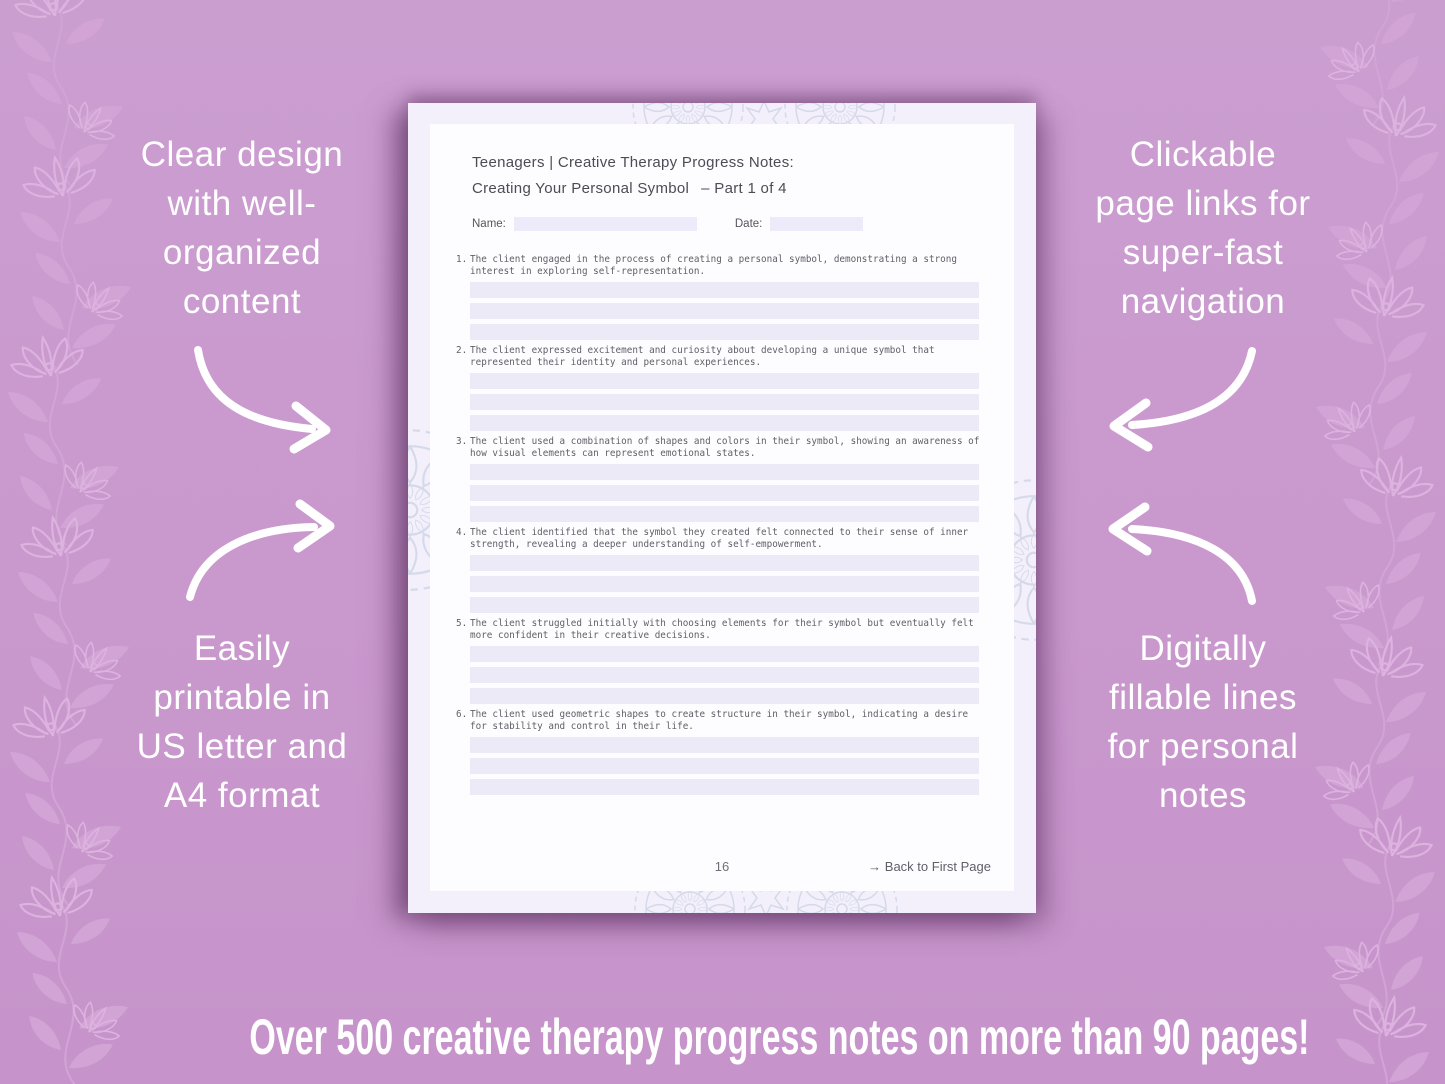  I want to click on item-number: 3., so click(462, 441).